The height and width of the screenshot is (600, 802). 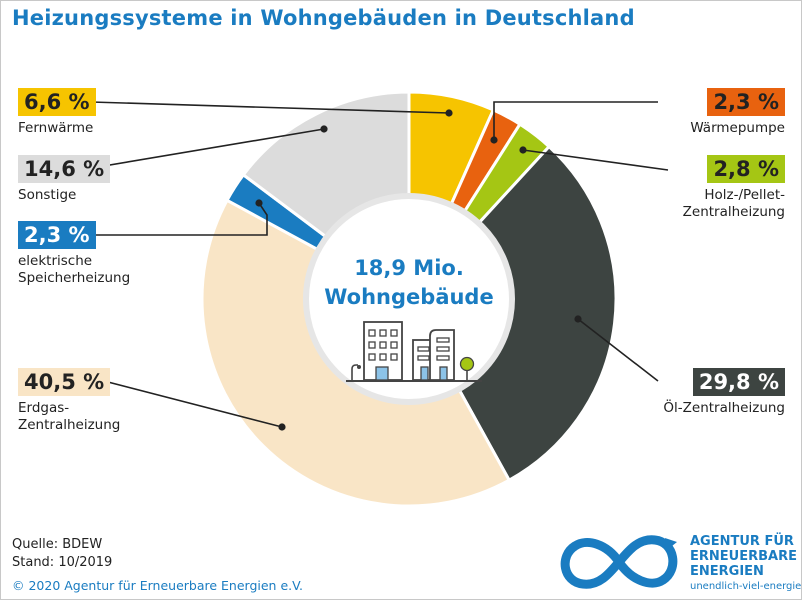 What do you see at coordinates (64, 382) in the screenshot?
I see `value-label: 40,5 %` at bounding box center [64, 382].